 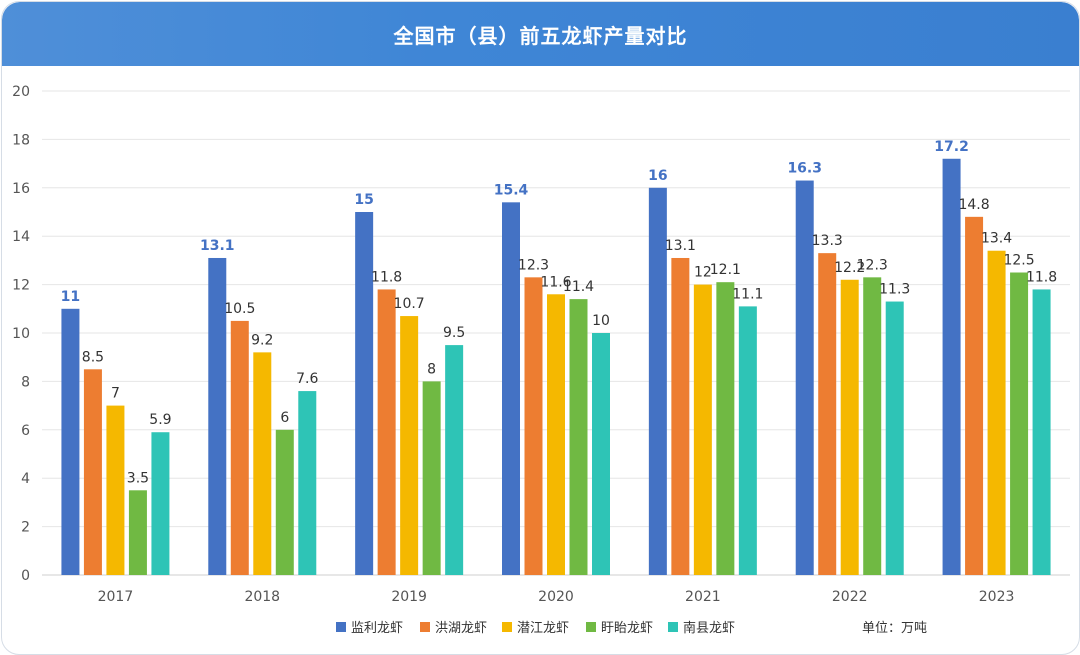 I want to click on x-tick-label: 2021, so click(x=703, y=597).